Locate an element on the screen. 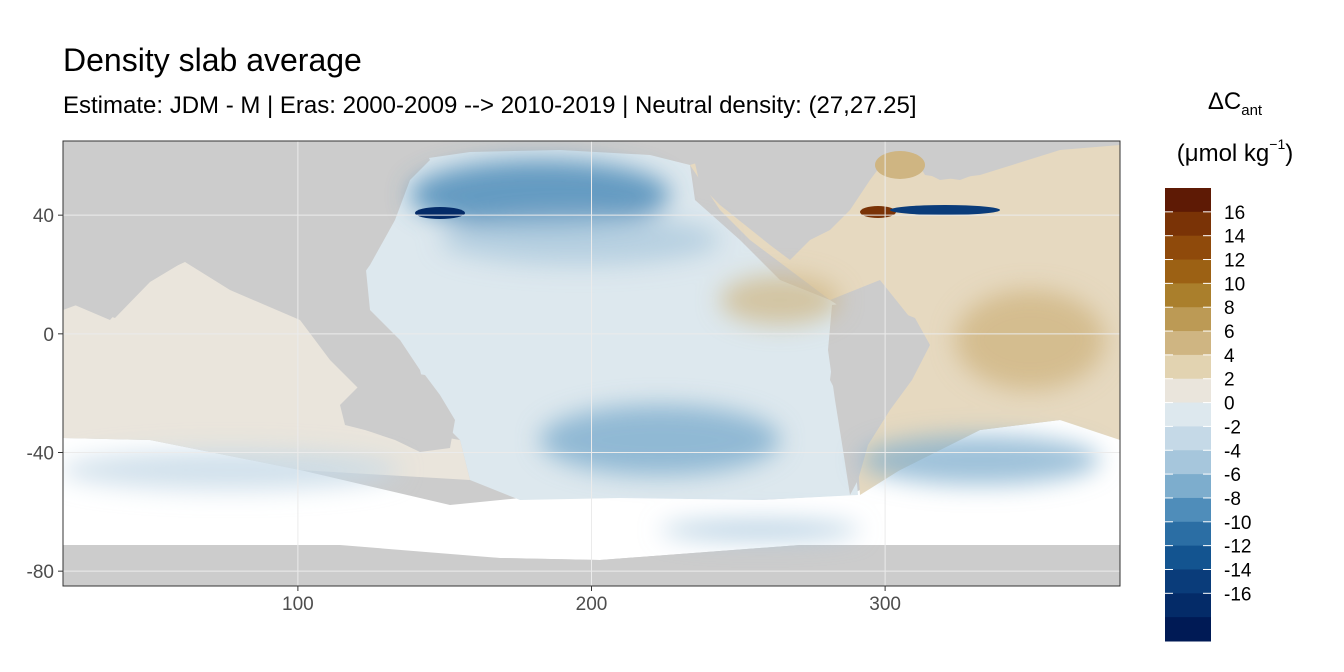  colorbar-label: -16 is located at coordinates (1237, 594).